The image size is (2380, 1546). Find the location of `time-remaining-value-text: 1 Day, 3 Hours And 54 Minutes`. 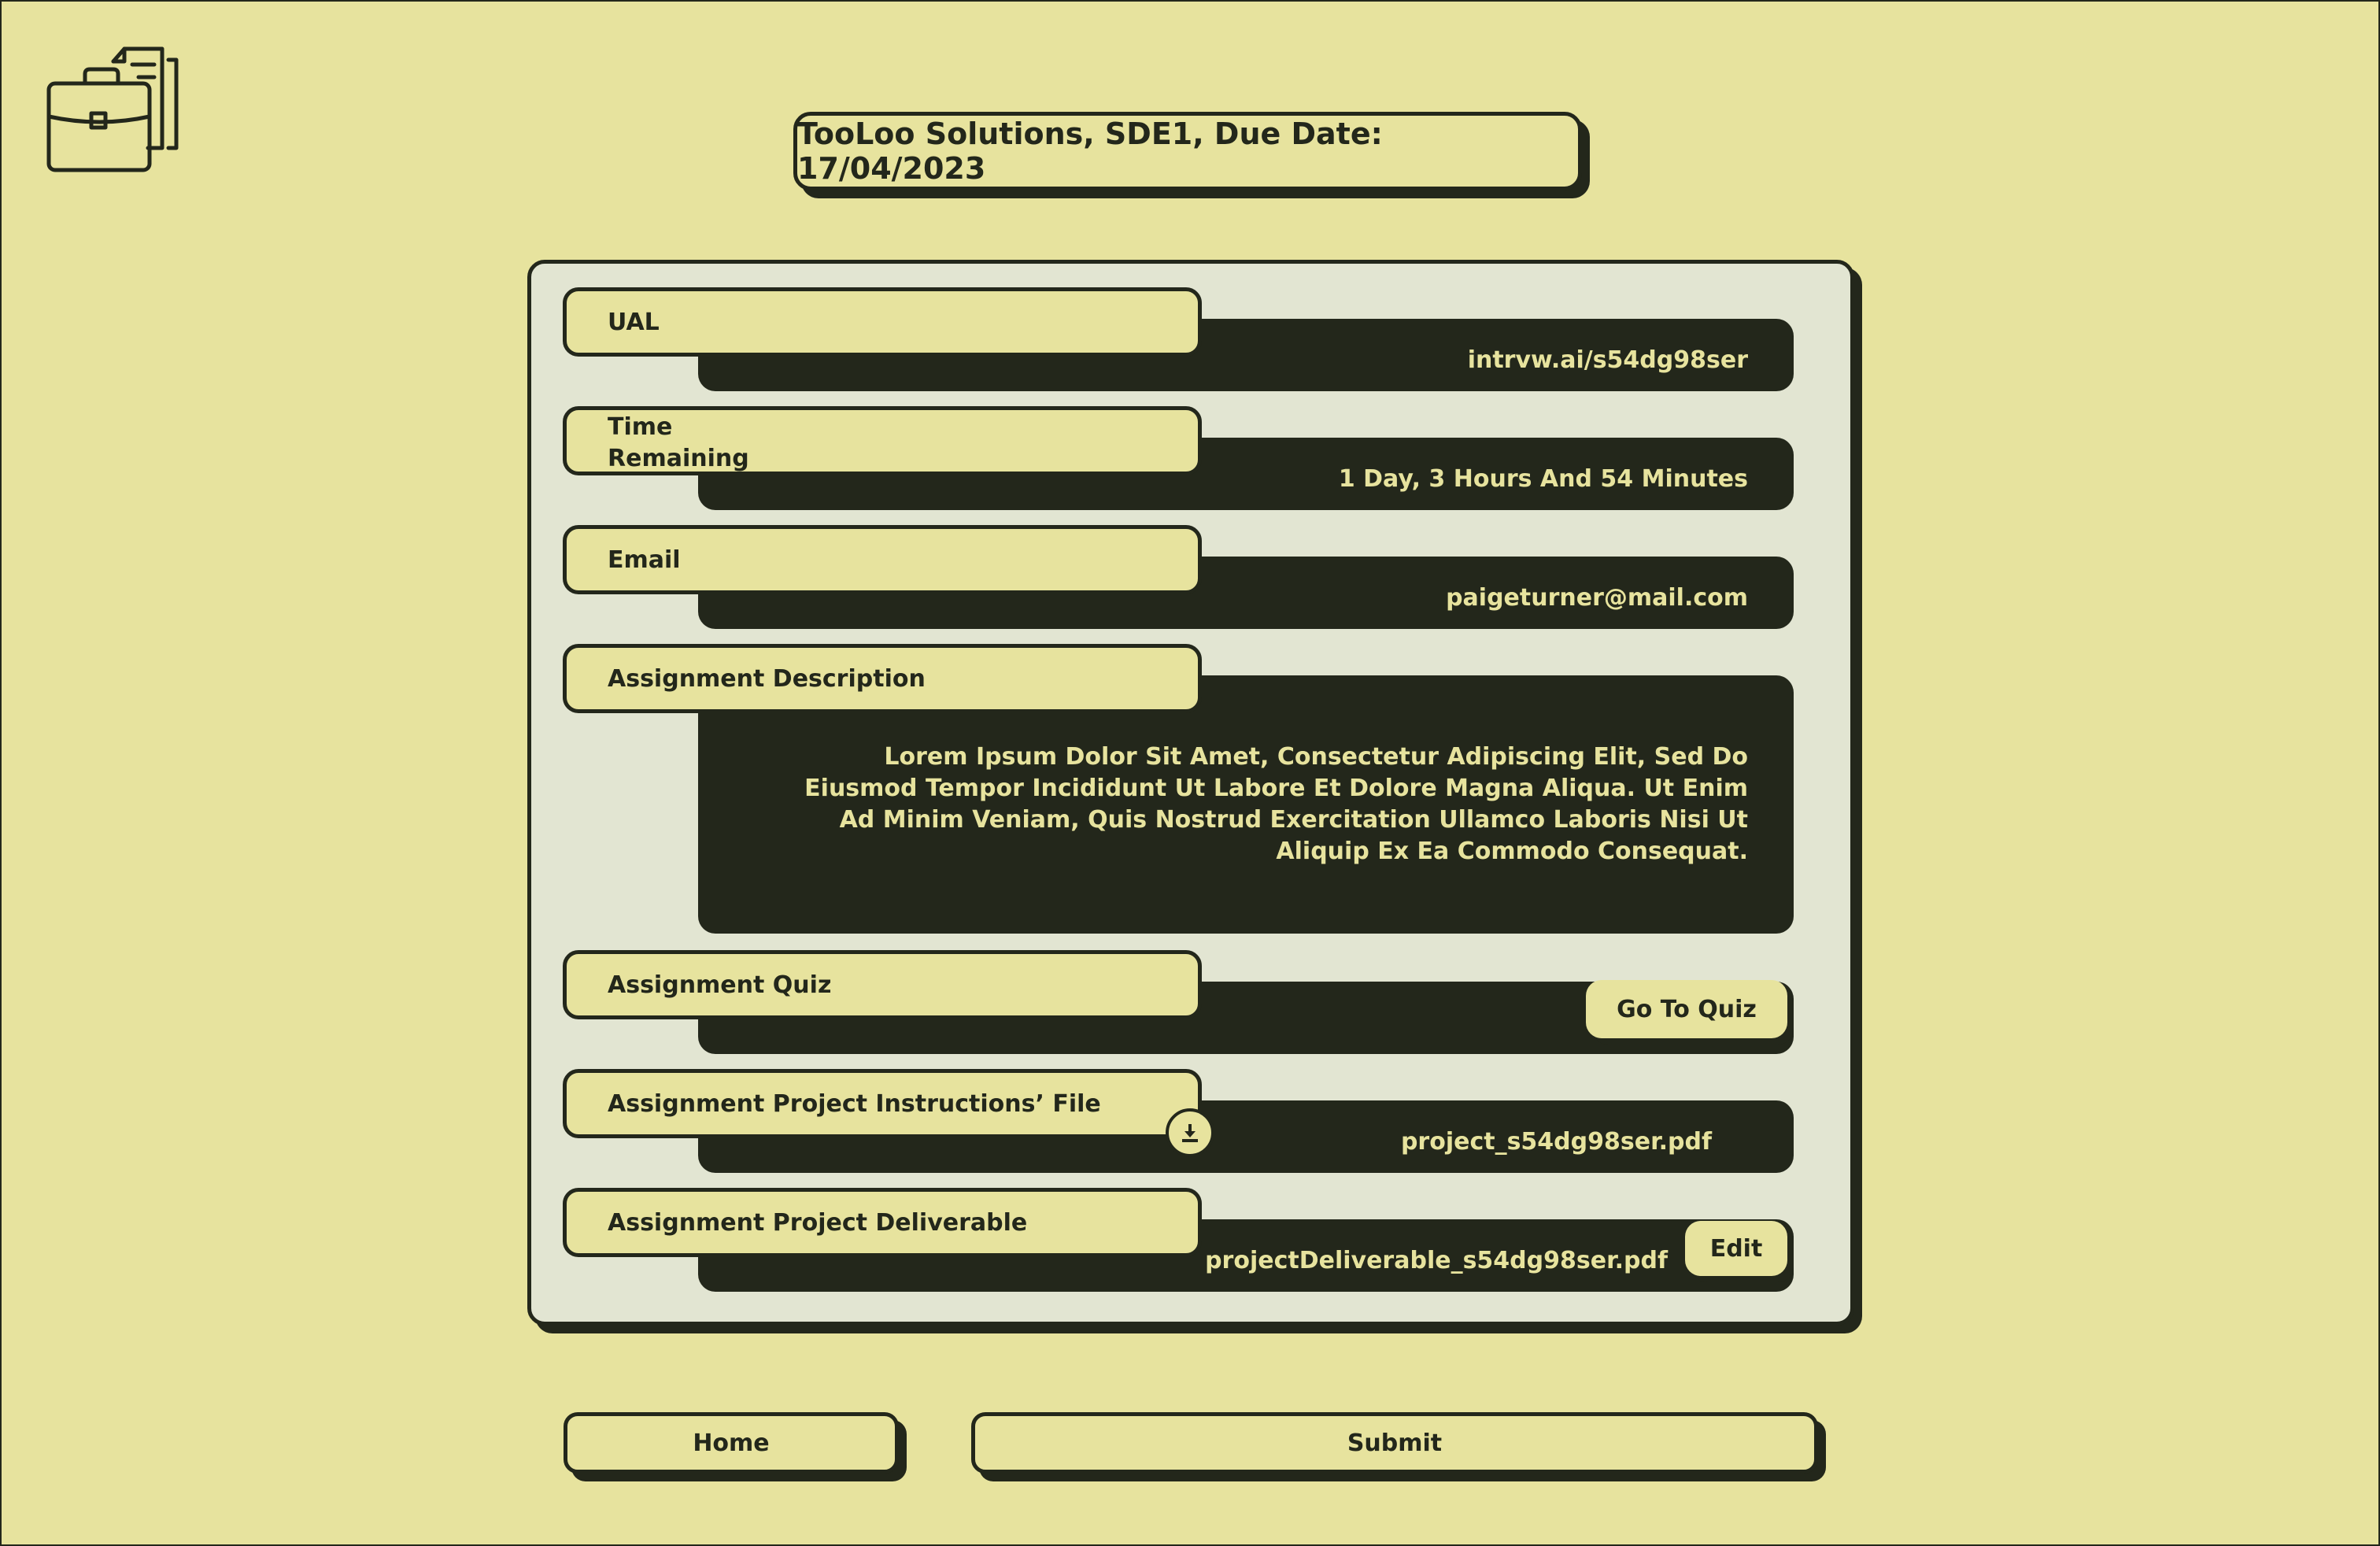

time-remaining-value-text: 1 Day, 3 Hours And 54 Minutes is located at coordinates (1543, 479).